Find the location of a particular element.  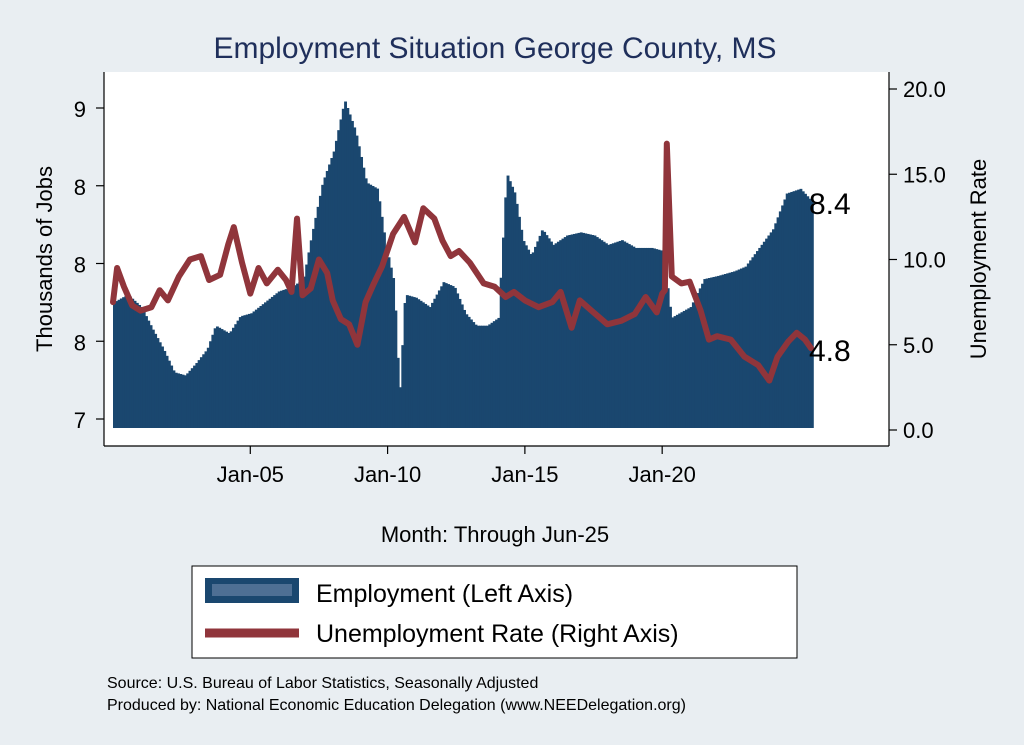

x-tick-label: Jan-15 is located at coordinates (524, 474).